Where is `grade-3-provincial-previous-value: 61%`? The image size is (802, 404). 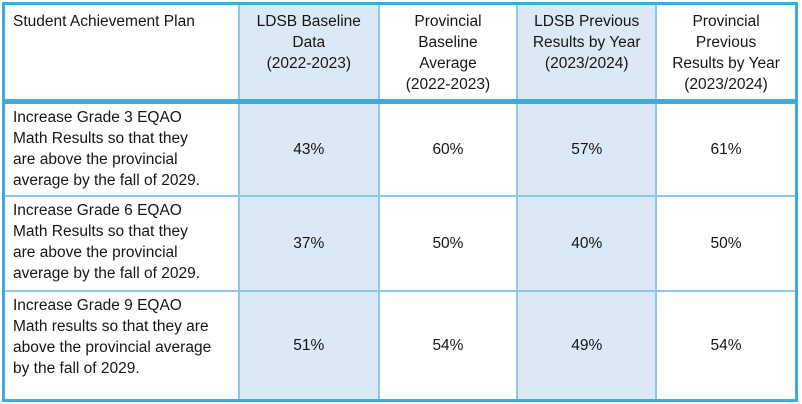
grade-3-provincial-previous-value: 61% is located at coordinates (726, 148).